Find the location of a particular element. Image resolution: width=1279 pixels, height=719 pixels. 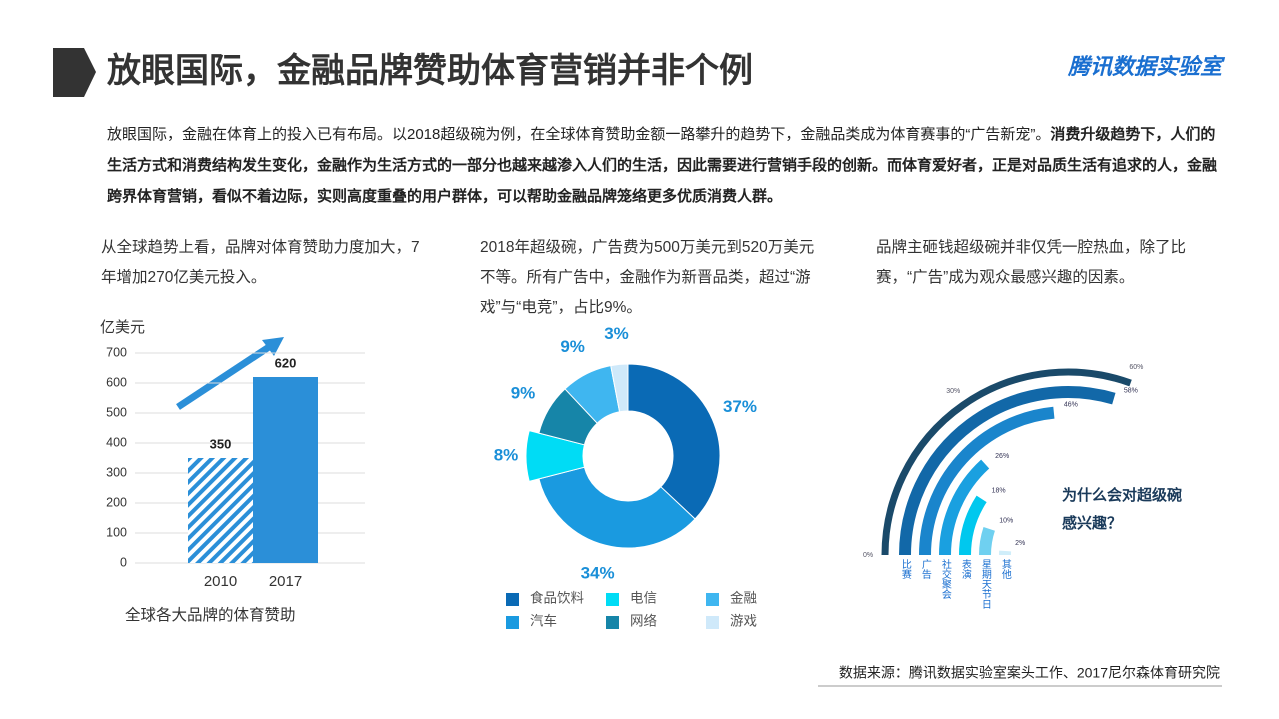

x-tick-label: 60% is located at coordinates (1136, 367).